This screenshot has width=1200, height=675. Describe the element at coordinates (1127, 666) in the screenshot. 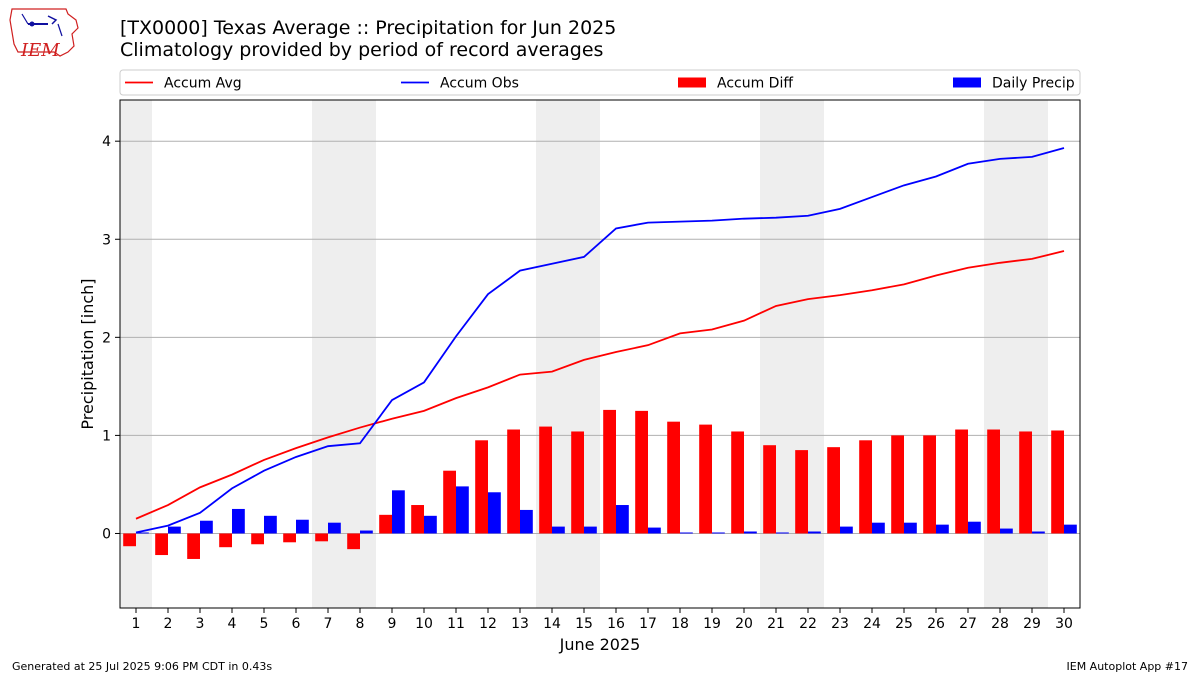

I see `app-credit: IEM Autoplot App #17` at that location.